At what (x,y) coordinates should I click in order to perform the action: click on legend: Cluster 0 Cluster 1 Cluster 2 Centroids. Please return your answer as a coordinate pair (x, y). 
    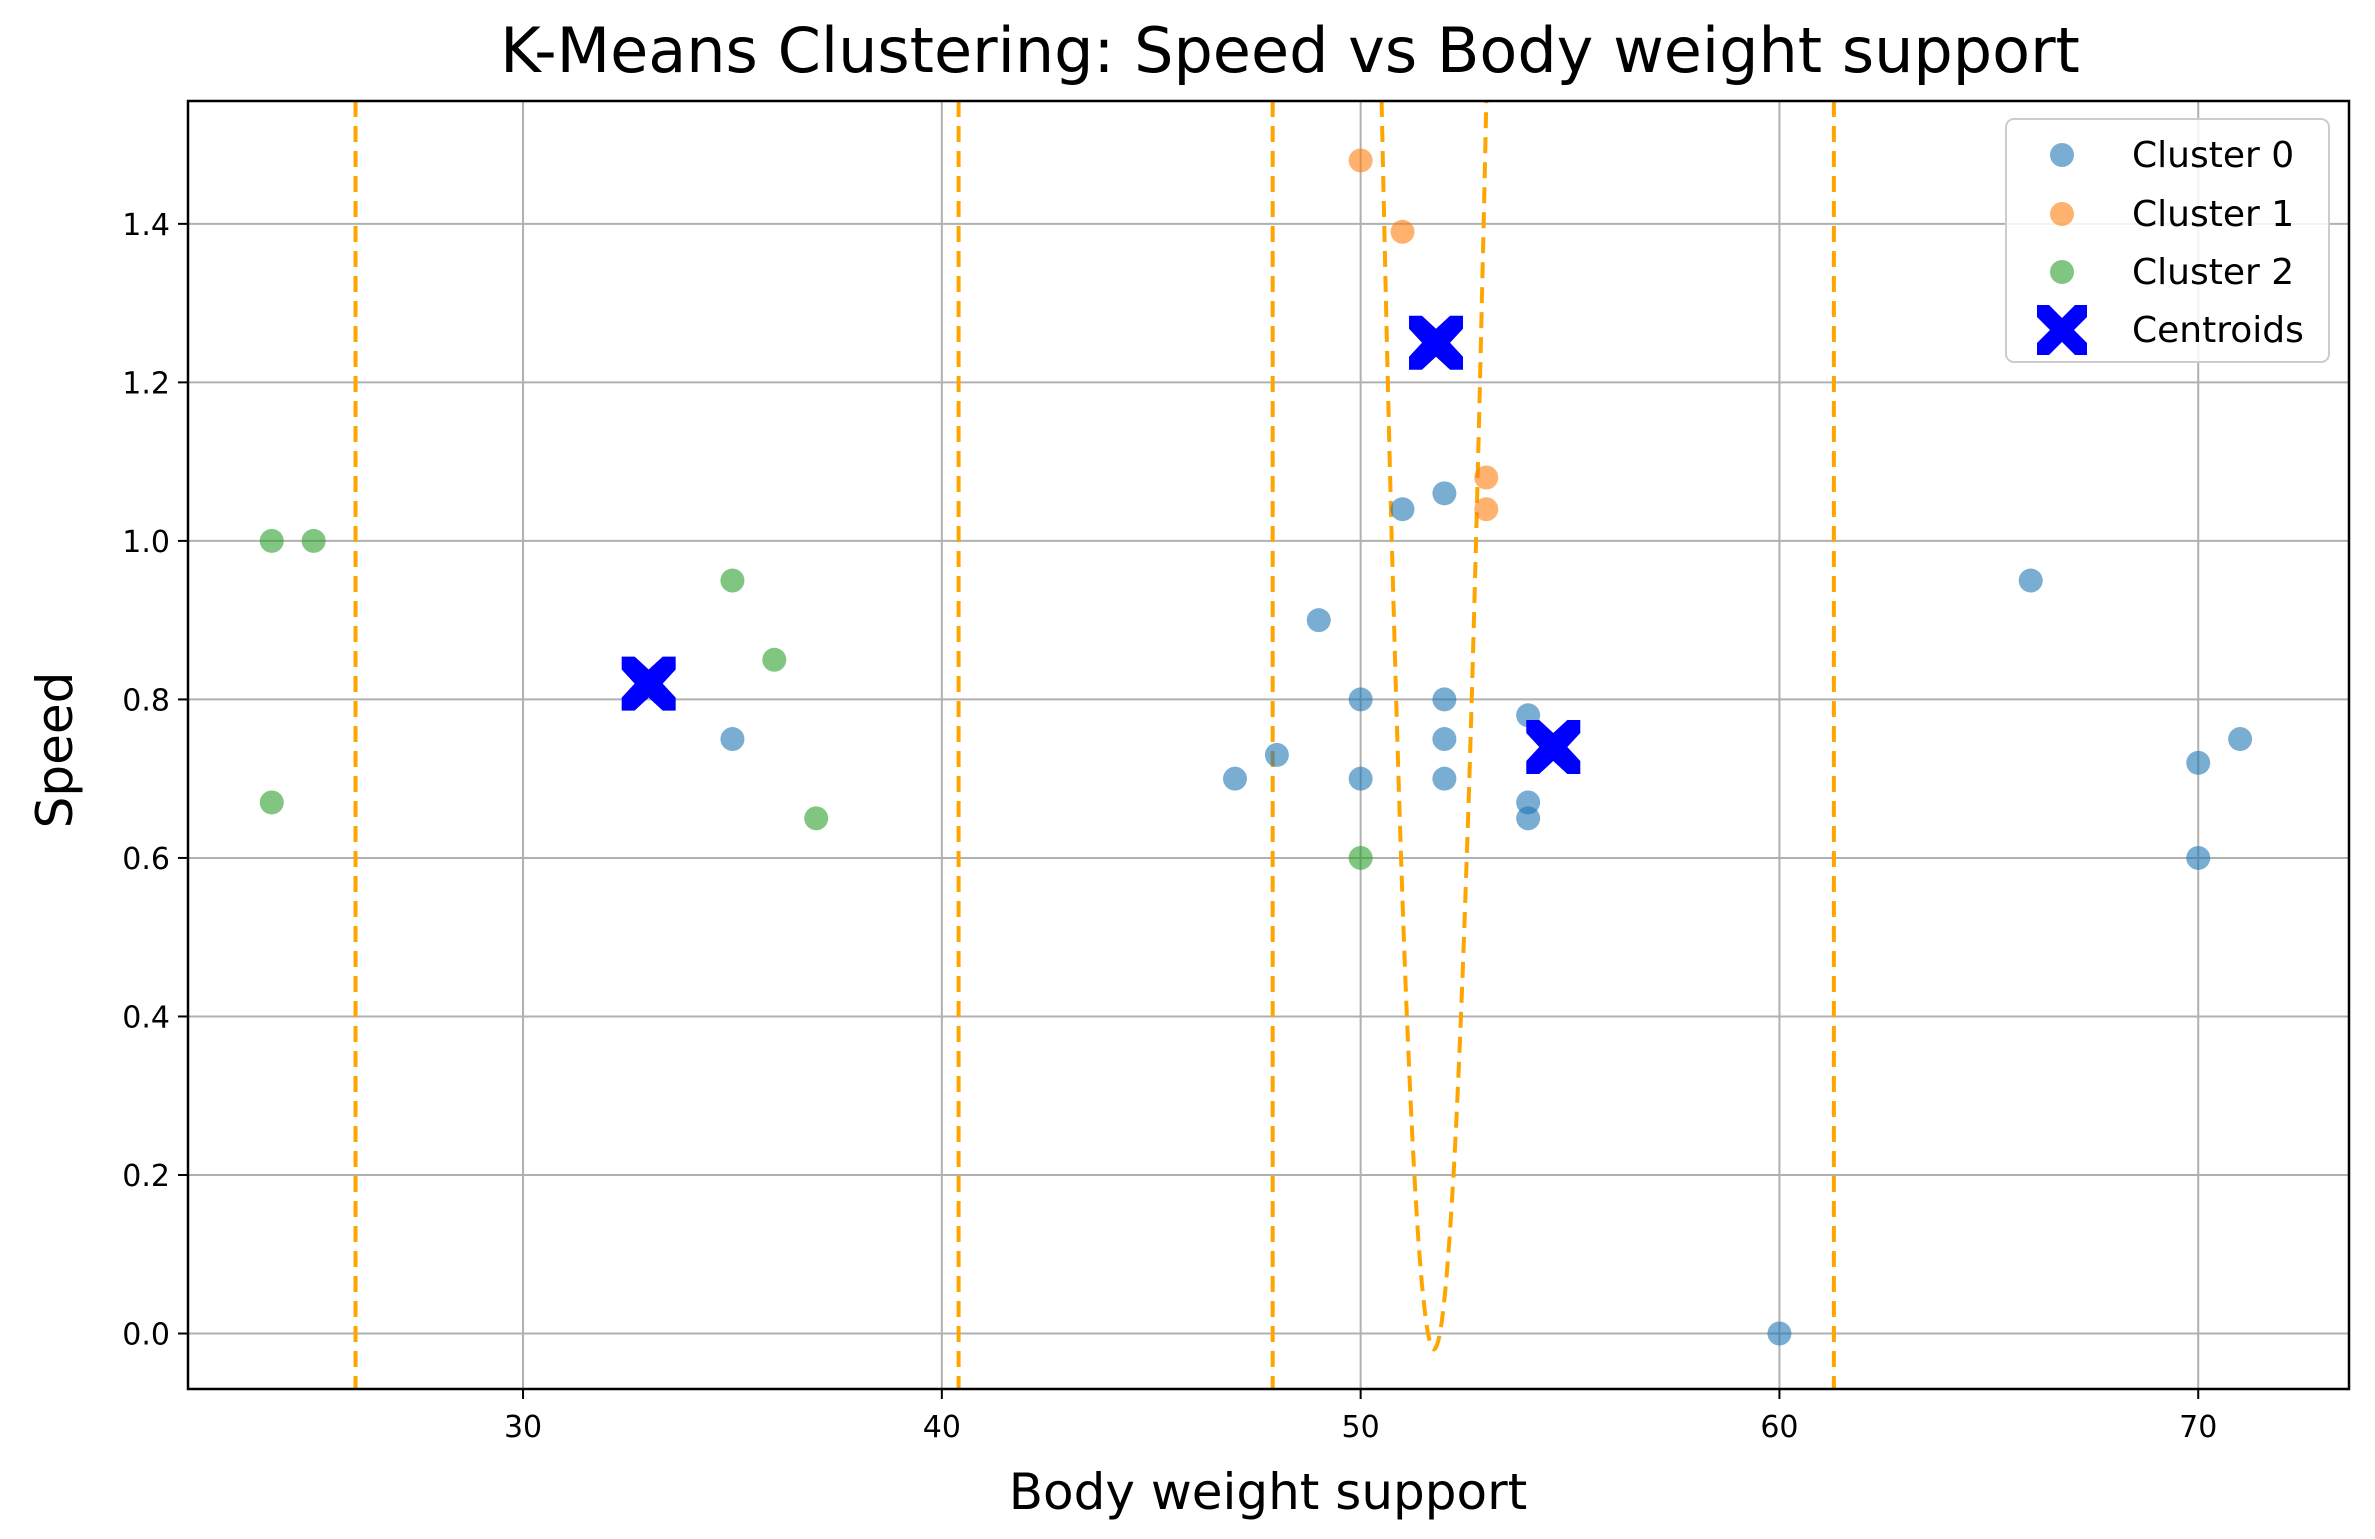
    Looking at the image, I should click on (2167, 240).